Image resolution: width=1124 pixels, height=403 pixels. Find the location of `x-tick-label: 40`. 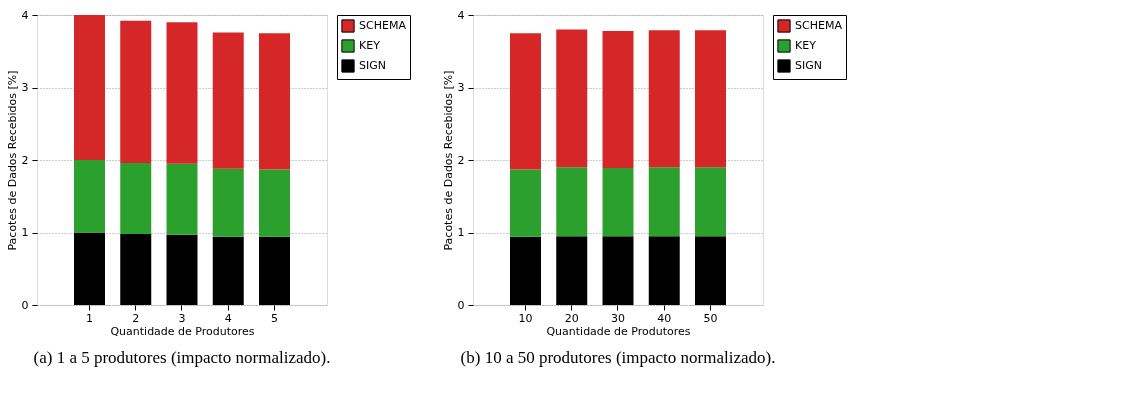

x-tick-label: 40 is located at coordinates (664, 318).